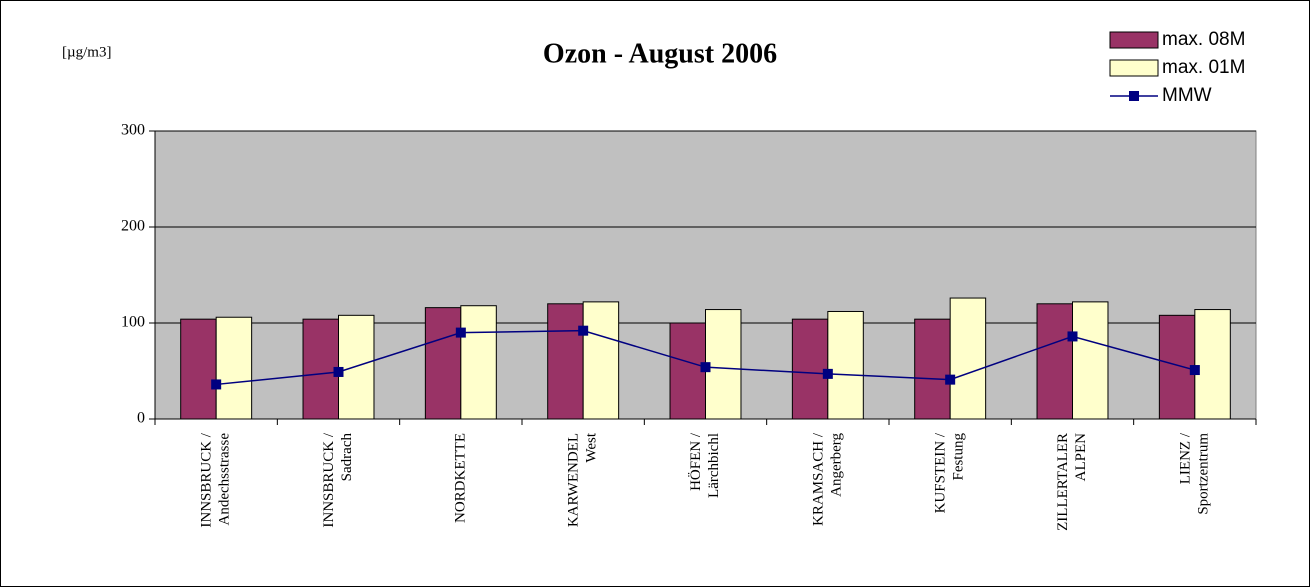 The image size is (1310, 587). Describe the element at coordinates (1203, 67) in the screenshot. I see `legend-label: max. 01M` at that location.